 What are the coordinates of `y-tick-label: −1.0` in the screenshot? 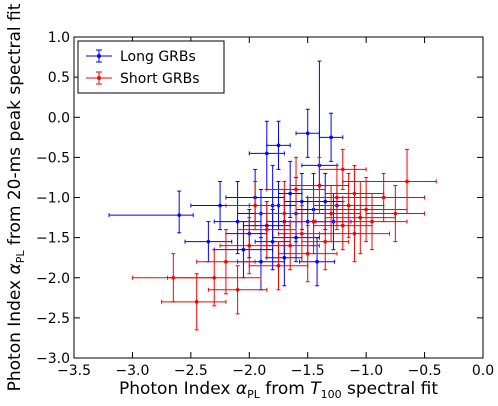 It's located at (53, 199).